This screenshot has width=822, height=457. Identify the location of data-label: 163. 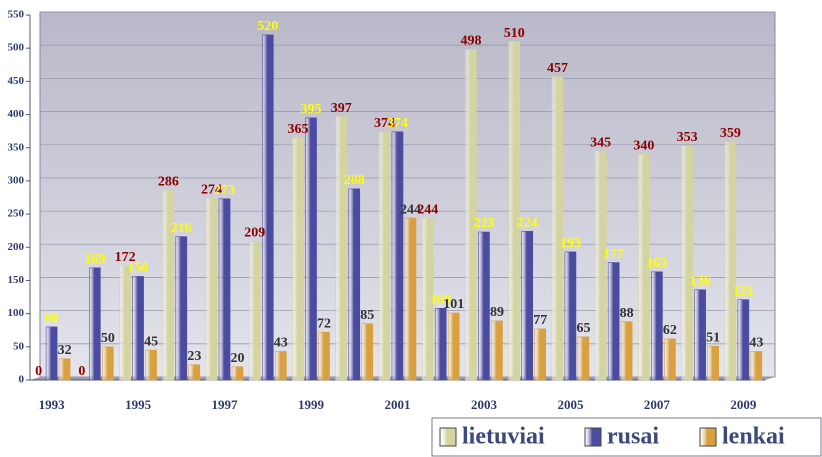
(656, 263).